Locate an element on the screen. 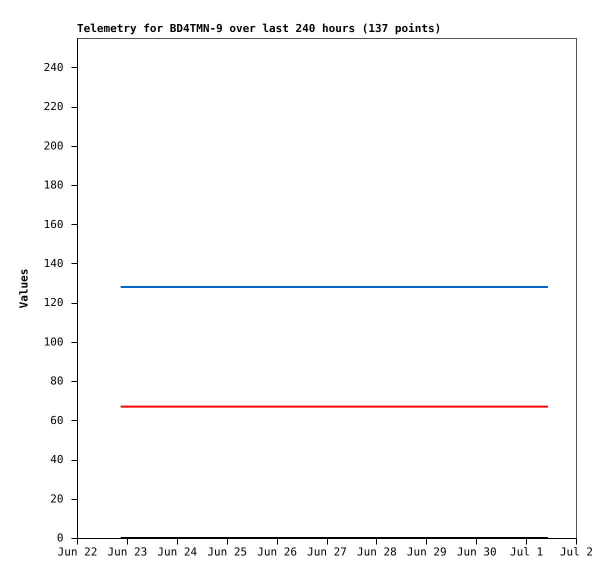 Image resolution: width=615 pixels, height=579 pixels. x-tick-label: Jul 2 is located at coordinates (577, 552).